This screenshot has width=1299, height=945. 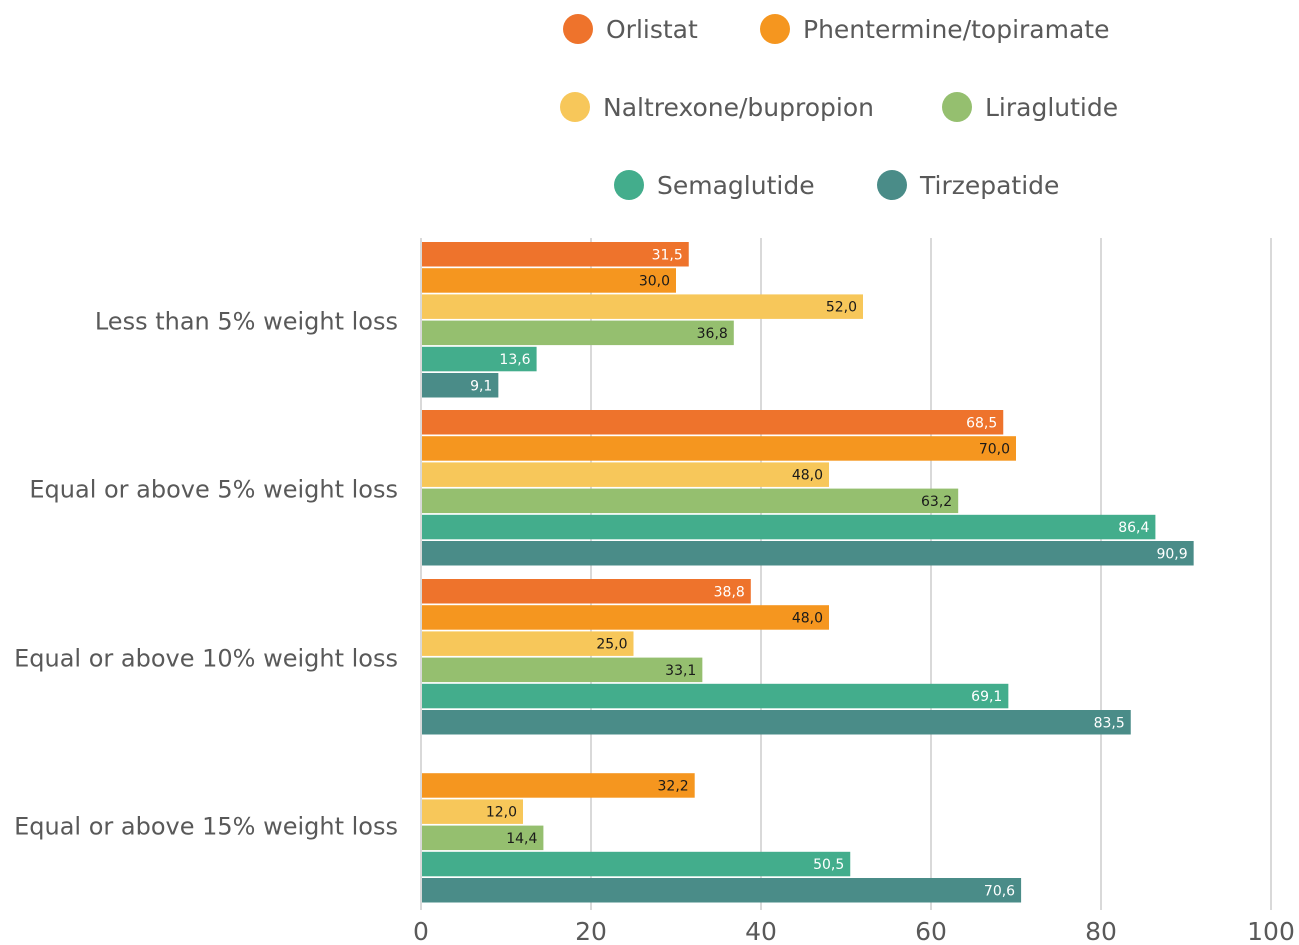 I want to click on data-label: 36,8, so click(x=712, y=334).